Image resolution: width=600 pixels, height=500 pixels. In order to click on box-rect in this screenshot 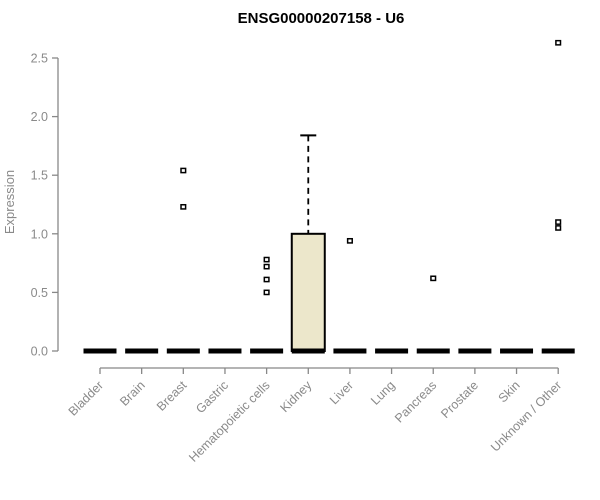, I will do `click(308, 292)`.